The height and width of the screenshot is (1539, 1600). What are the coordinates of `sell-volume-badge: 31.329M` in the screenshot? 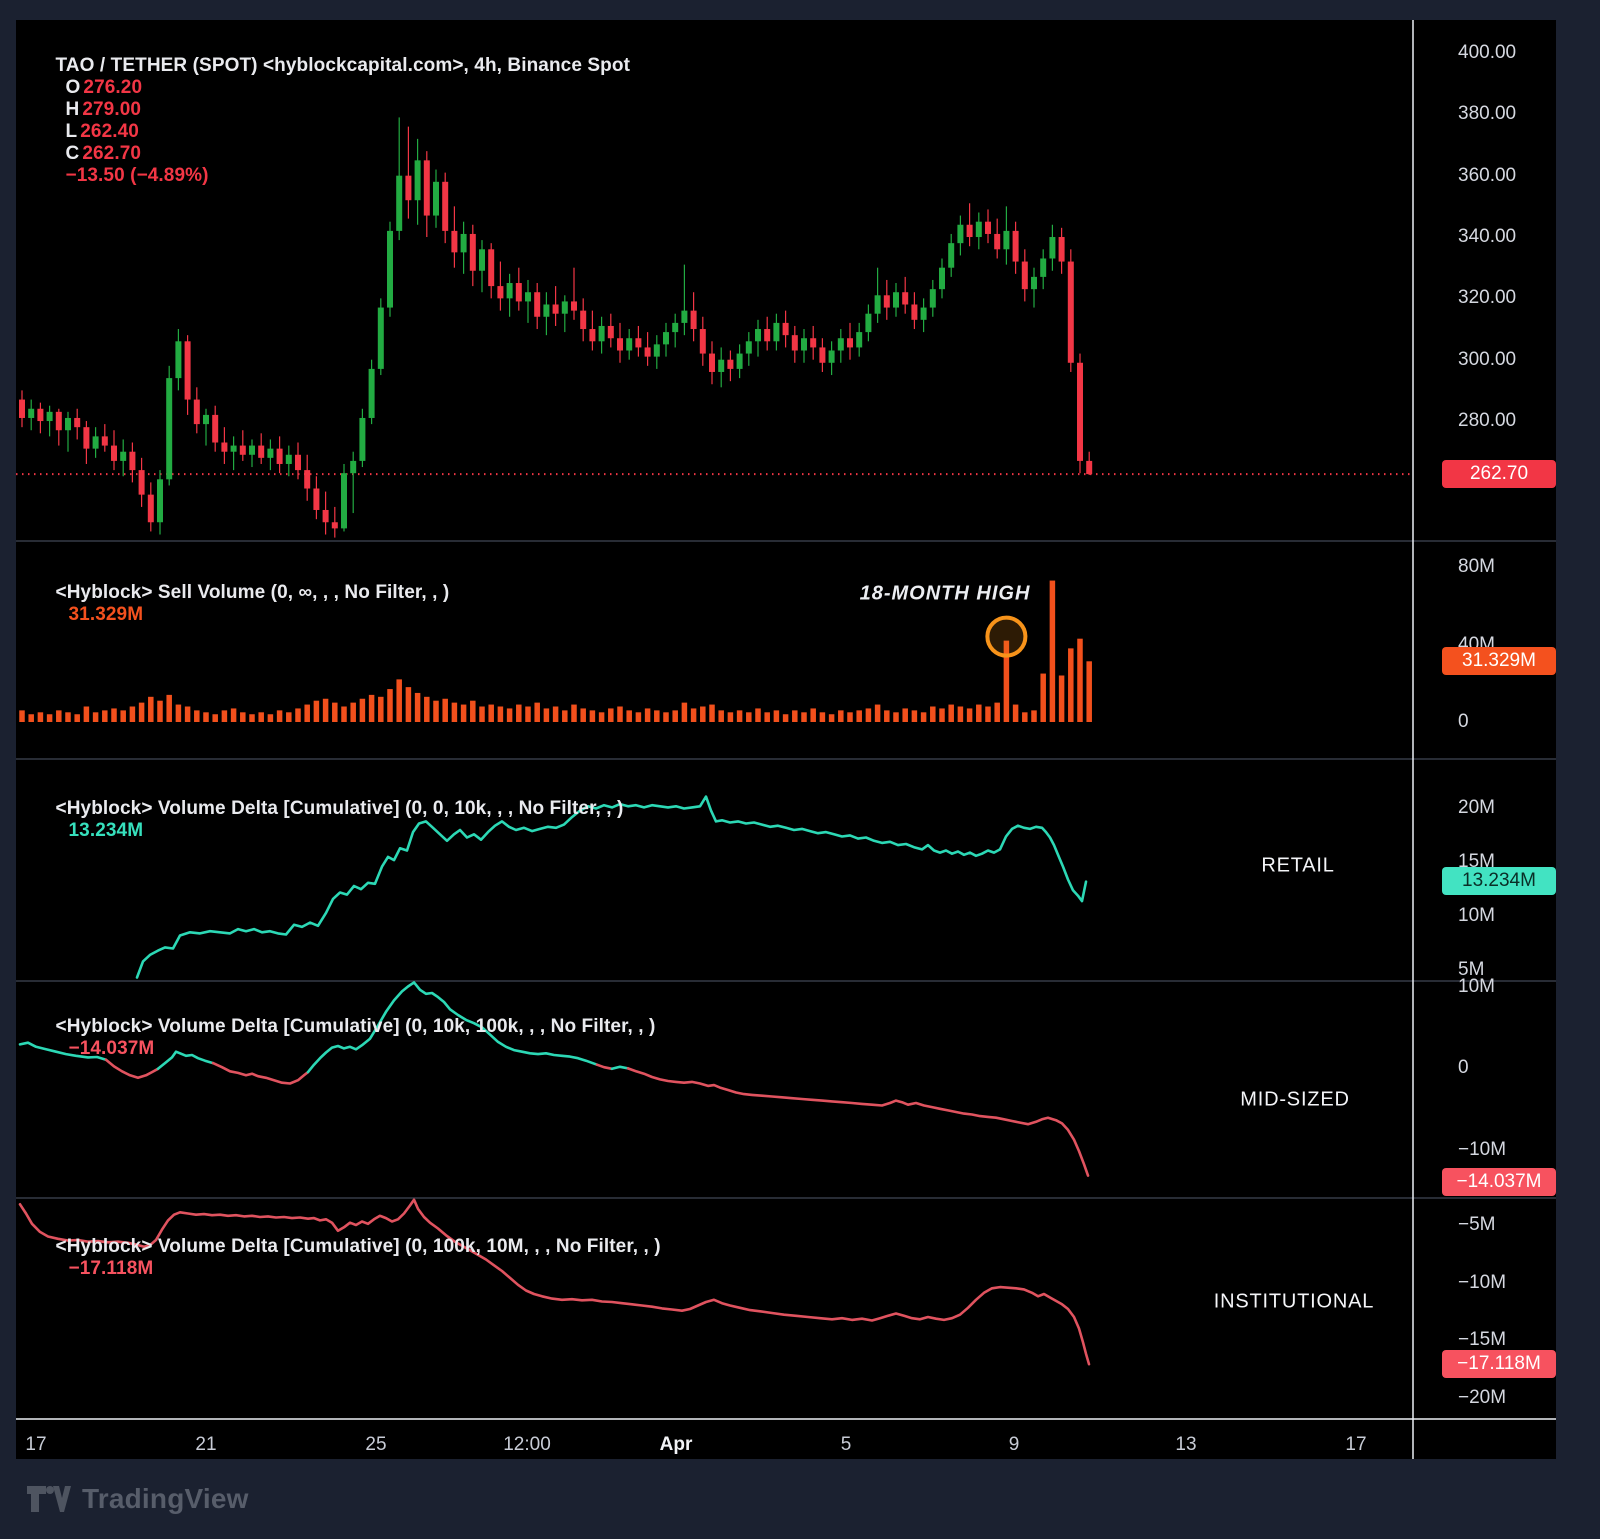 It's located at (1499, 661).